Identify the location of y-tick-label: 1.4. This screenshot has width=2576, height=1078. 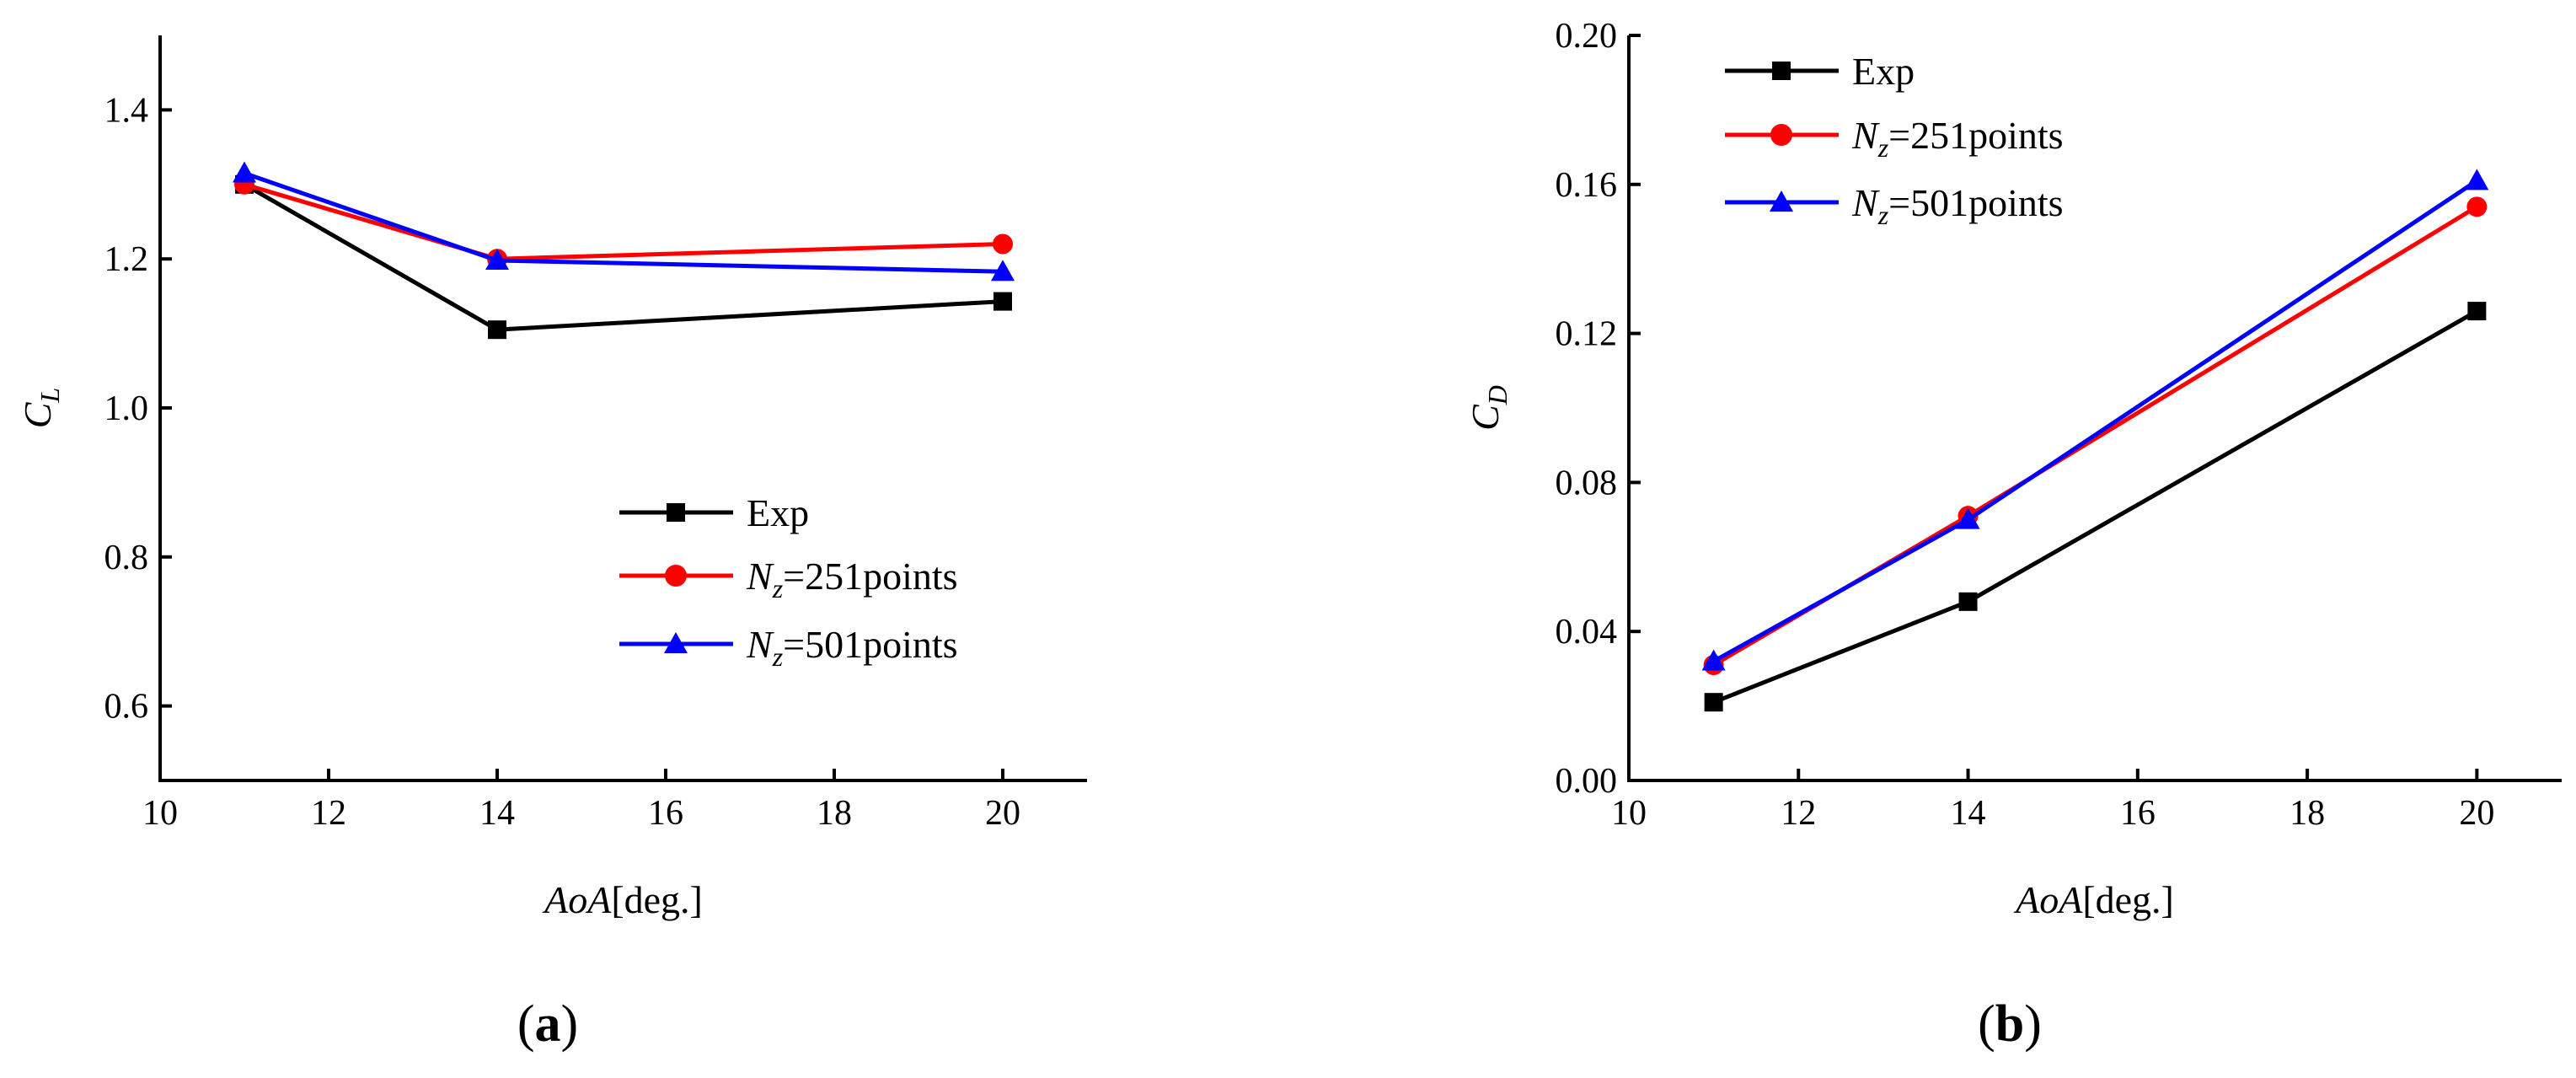
(127, 110).